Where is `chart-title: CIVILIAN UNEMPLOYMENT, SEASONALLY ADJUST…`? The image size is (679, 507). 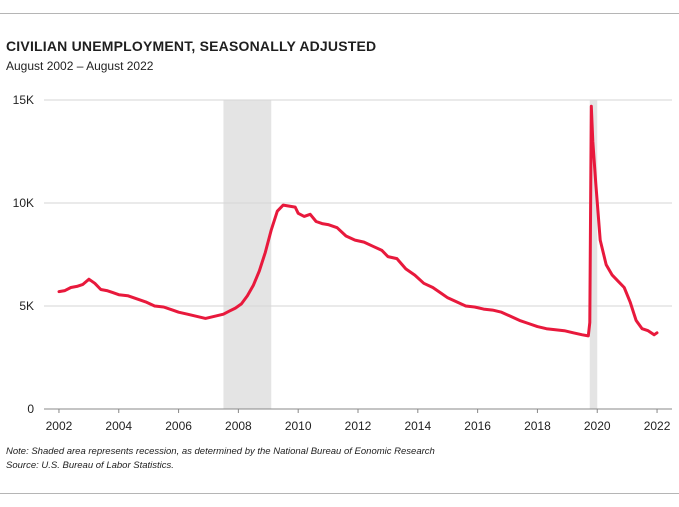
chart-title: CIVILIAN UNEMPLOYMENT, SEASONALLY ADJUST… is located at coordinates (191, 46).